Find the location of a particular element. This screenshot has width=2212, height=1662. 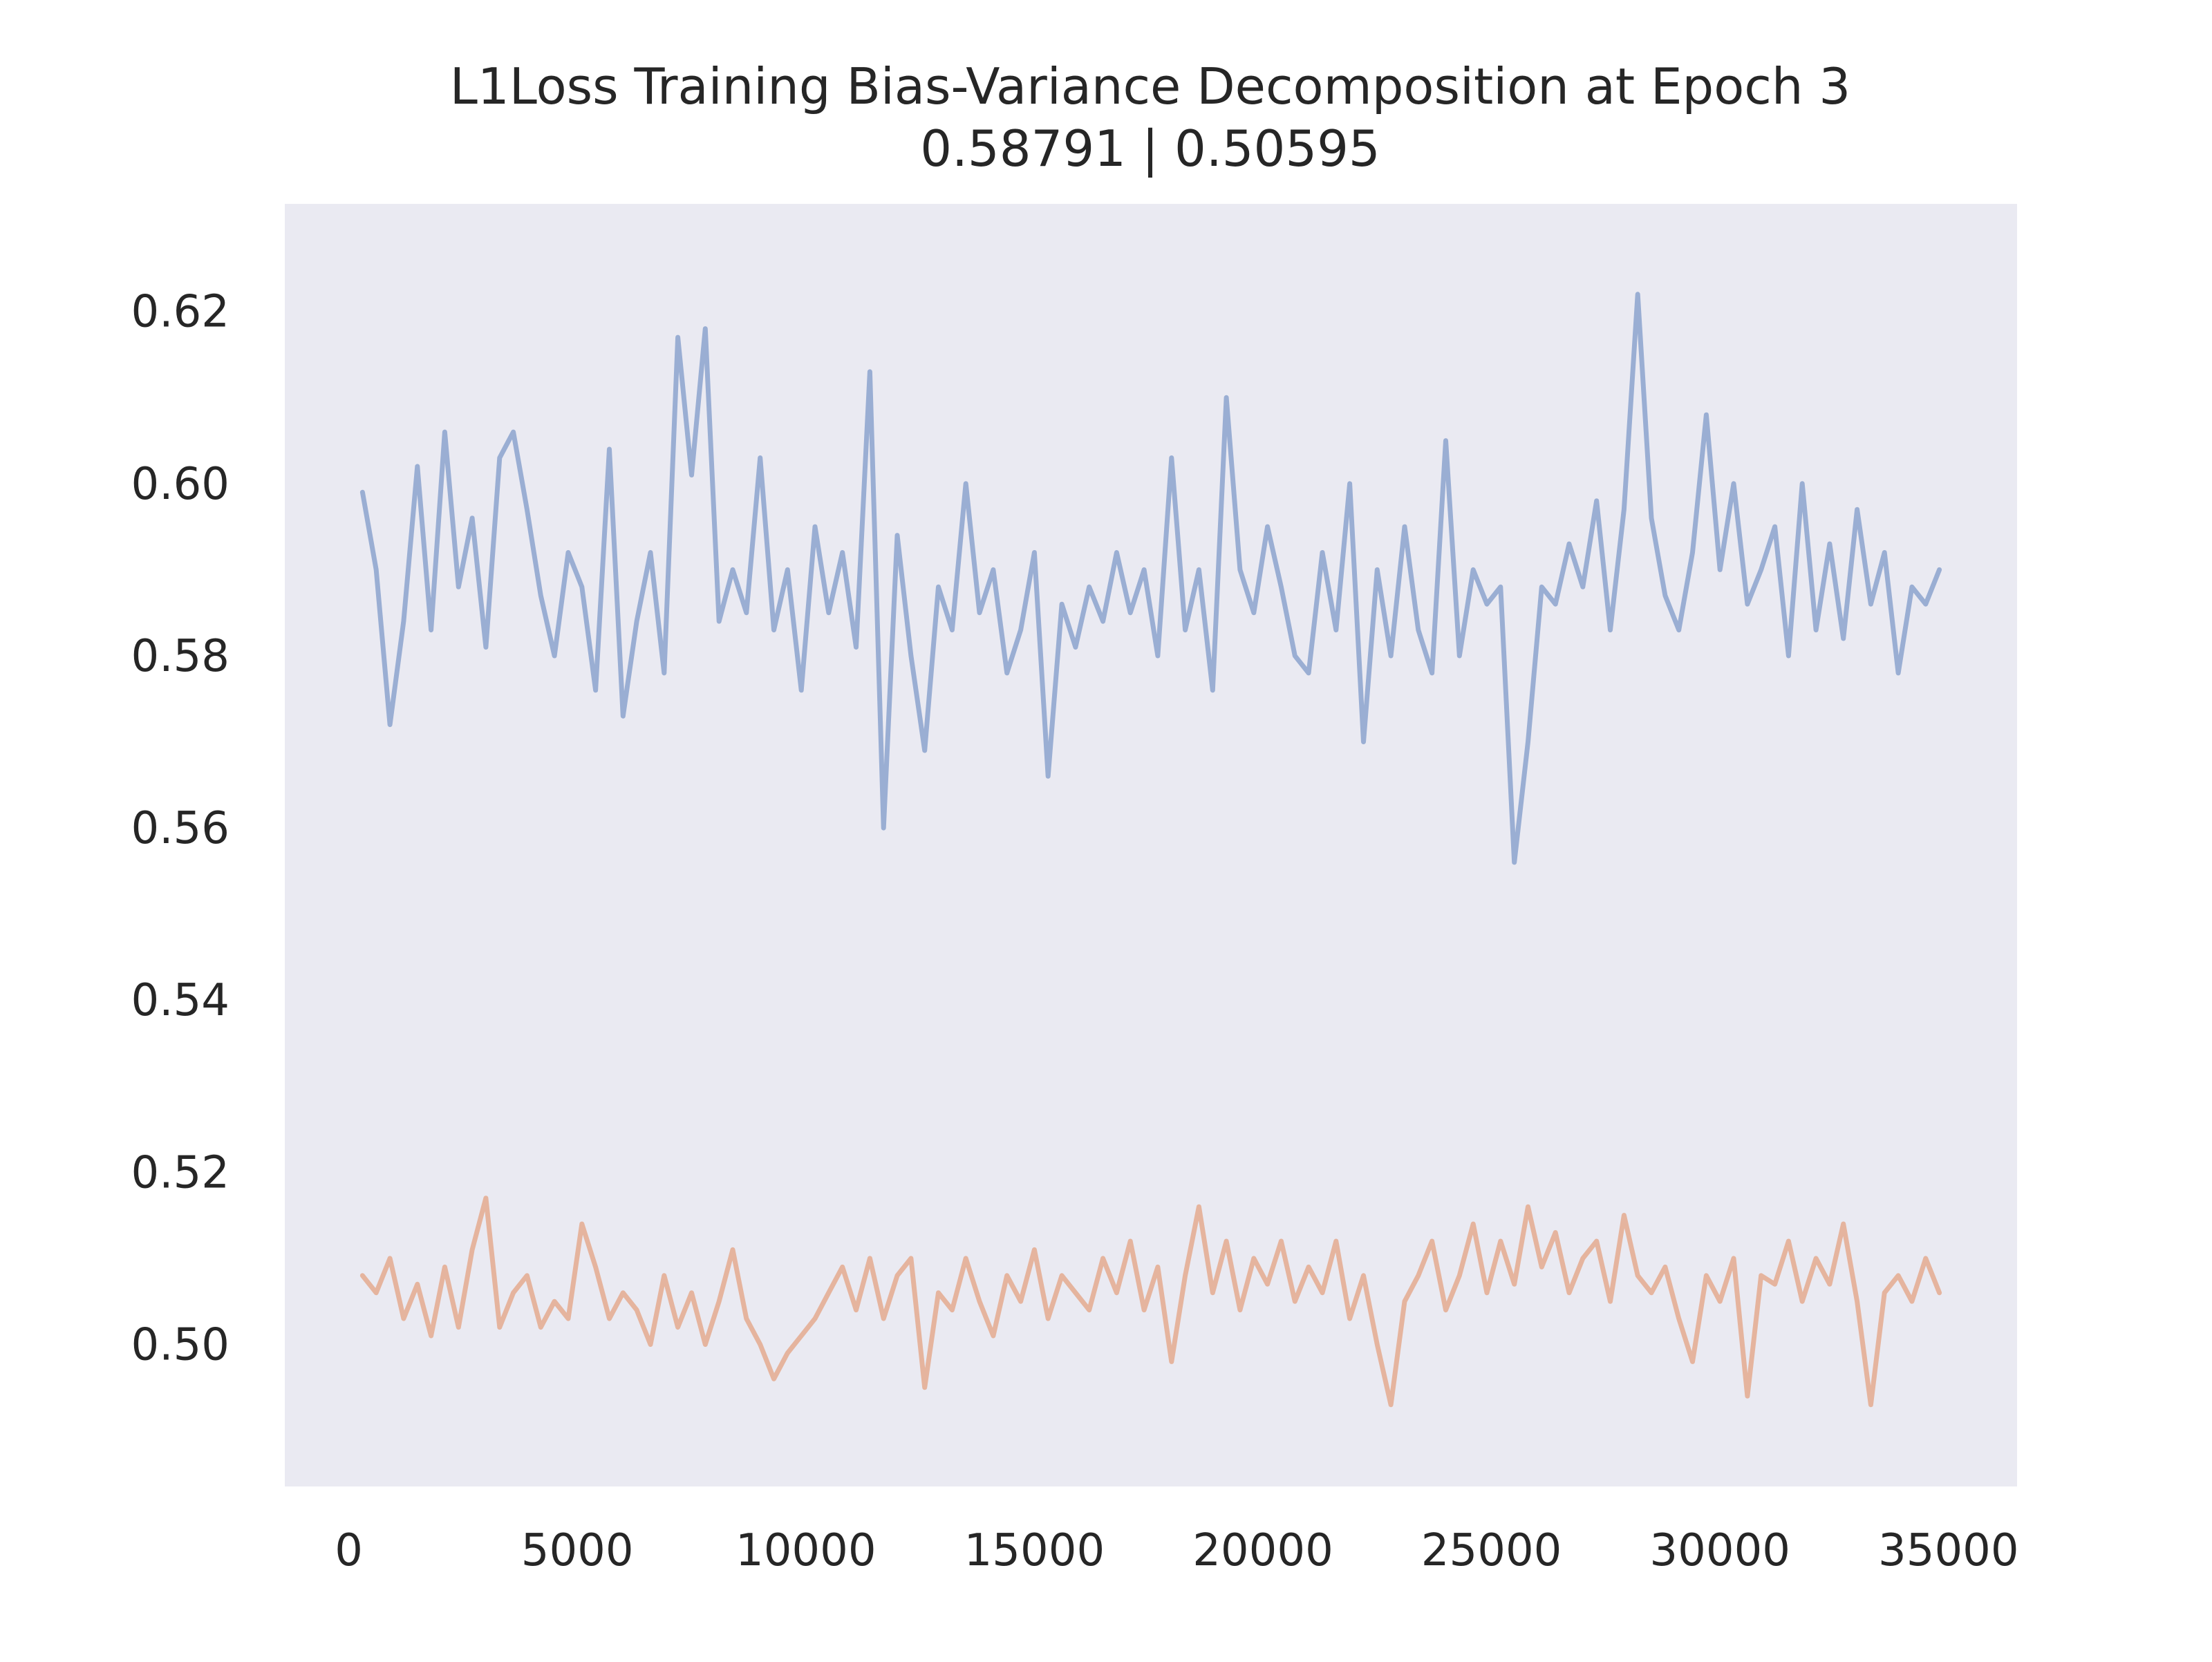

x-tick-label: 10000 is located at coordinates (806, 1551).